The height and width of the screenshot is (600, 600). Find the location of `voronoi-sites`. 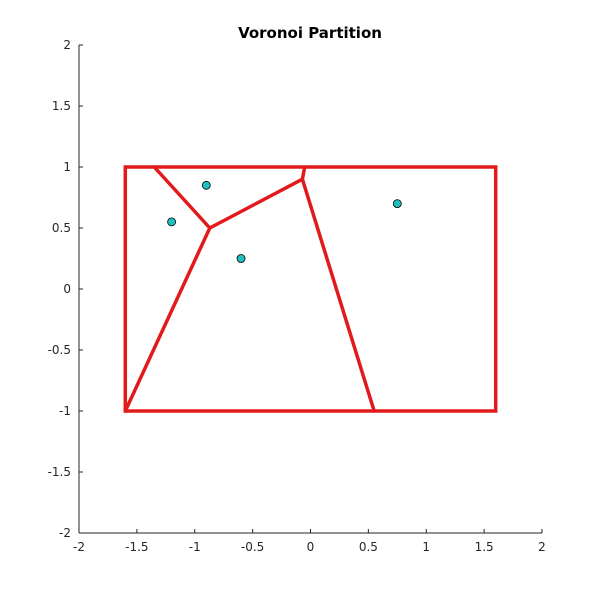

voronoi-sites is located at coordinates (284, 221).